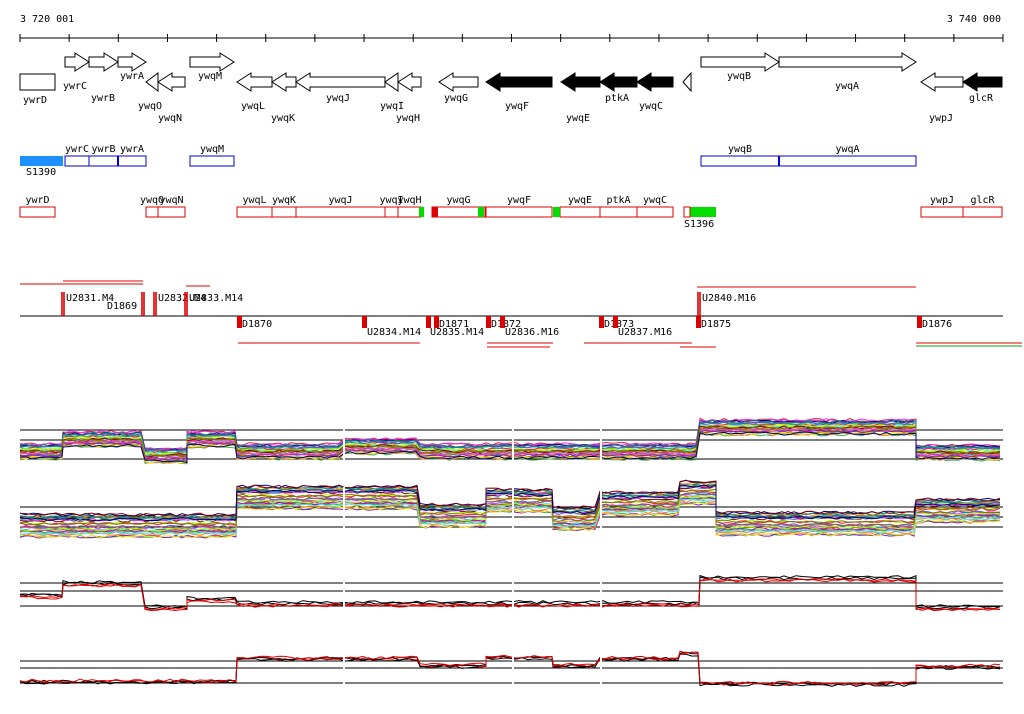  I want to click on region-label: S1396, so click(699, 224).